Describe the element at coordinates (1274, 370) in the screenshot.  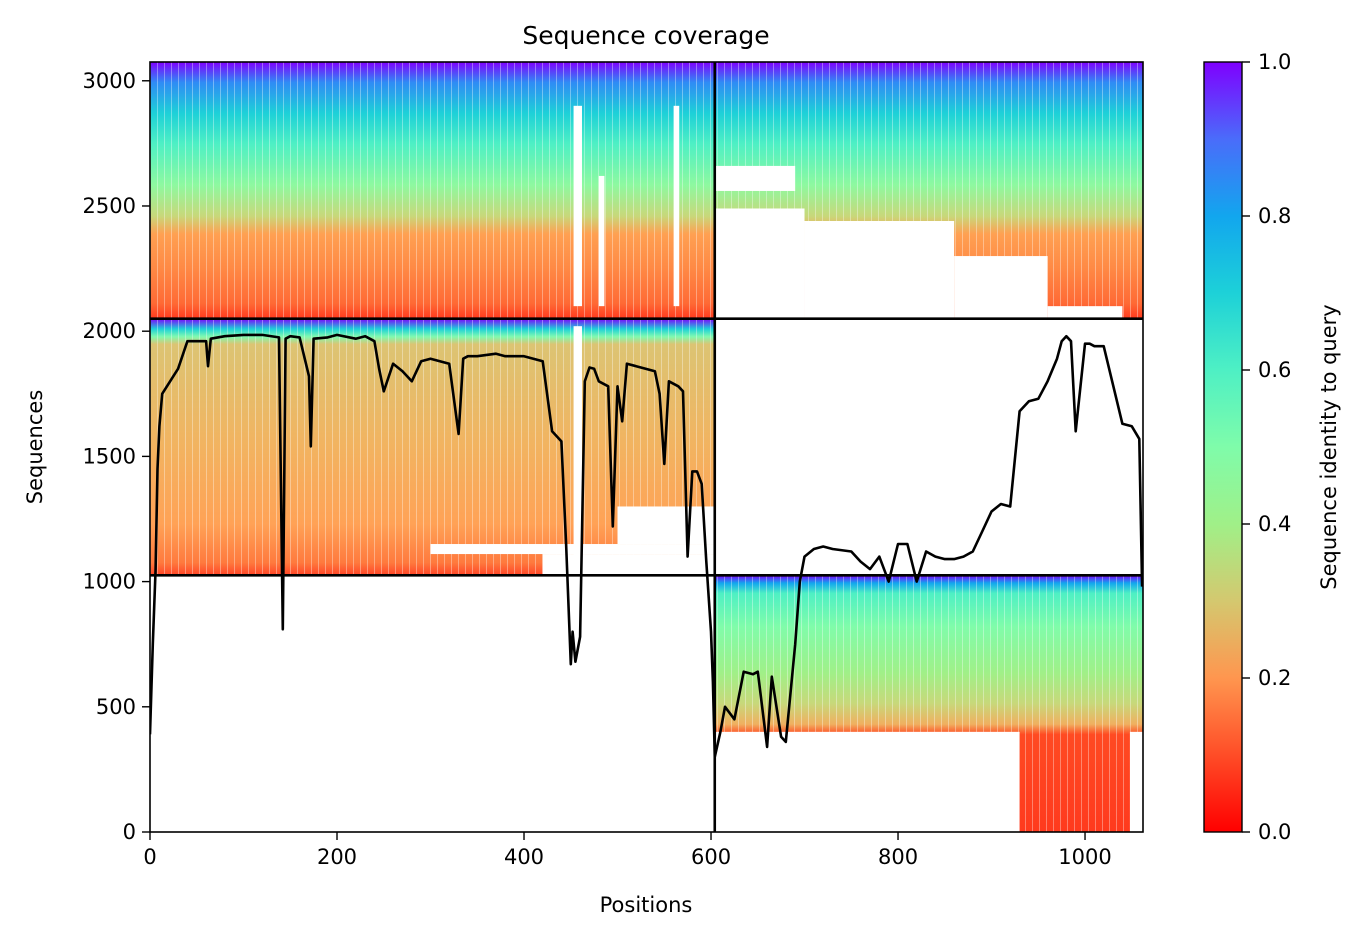
I see `colorbar-tick-label: 0.6` at that location.